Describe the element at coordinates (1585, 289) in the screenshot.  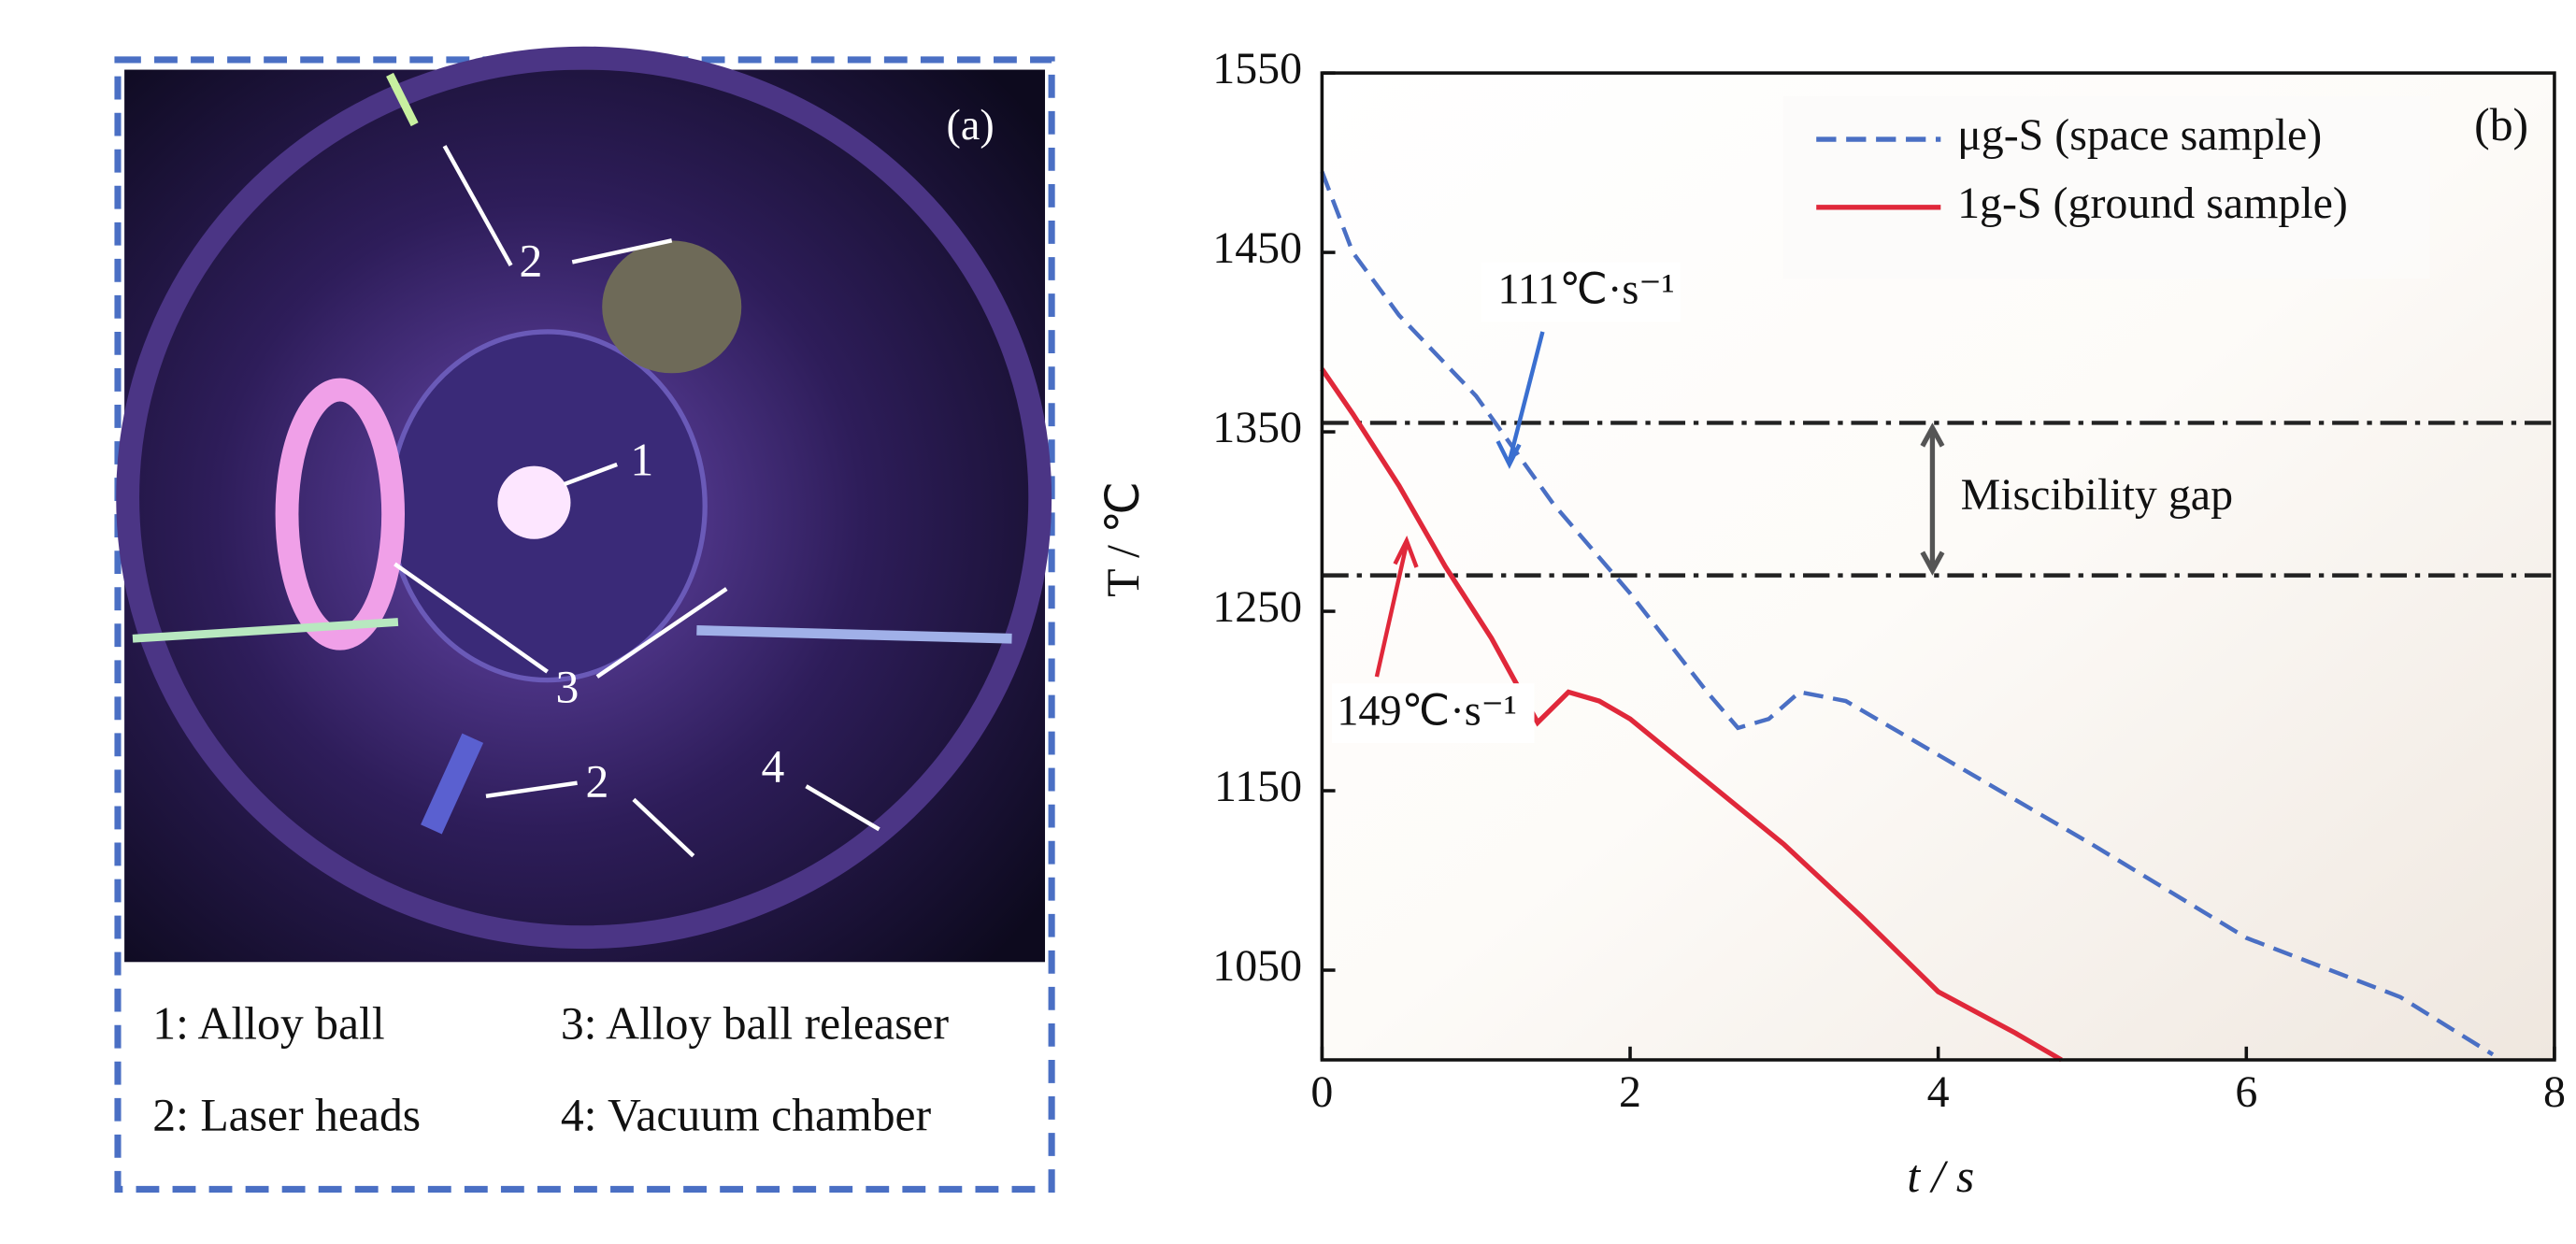
I see `annotation: 111℃·s⁻¹` at that location.